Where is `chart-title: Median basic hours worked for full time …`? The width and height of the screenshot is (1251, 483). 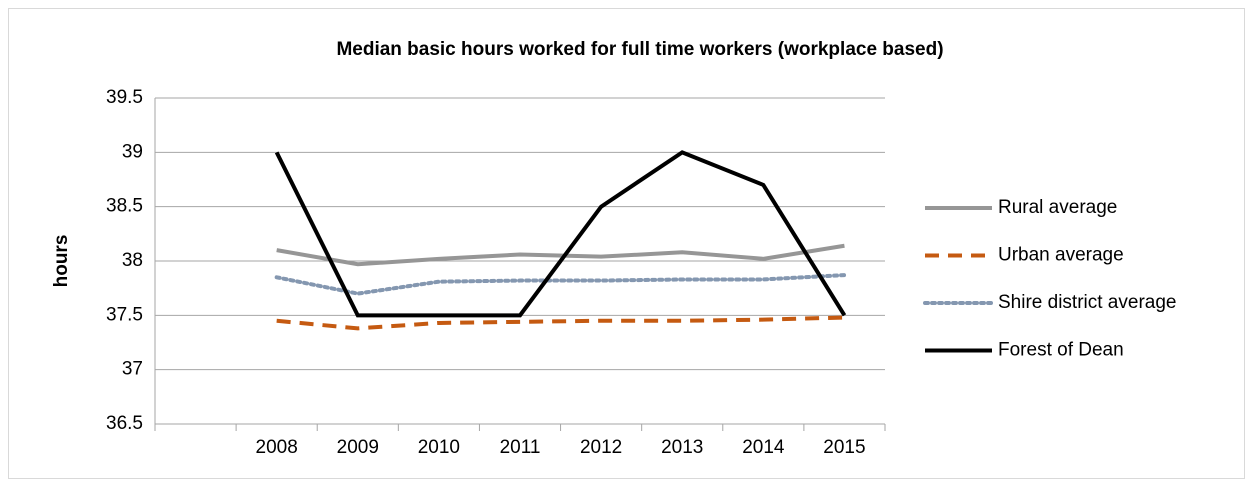
chart-title: Median basic hours worked for full time … is located at coordinates (639, 49).